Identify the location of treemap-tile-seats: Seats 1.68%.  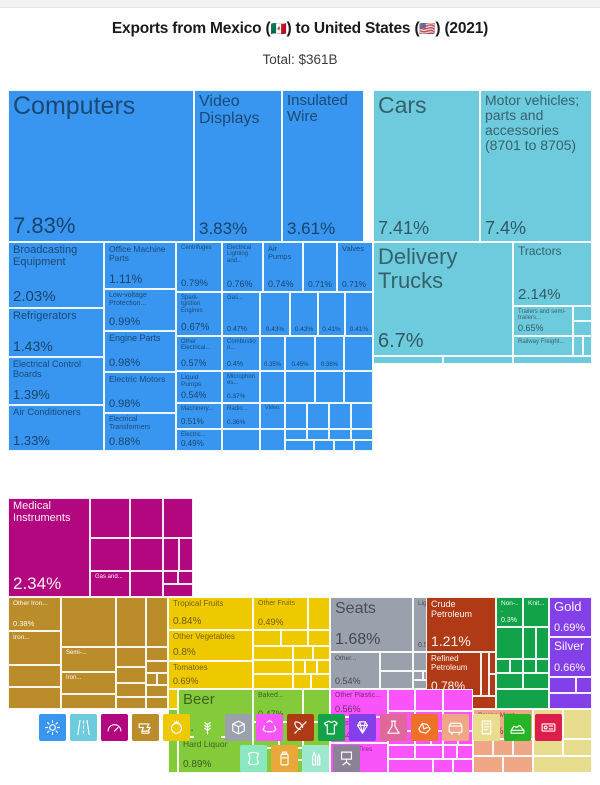
(371, 624).